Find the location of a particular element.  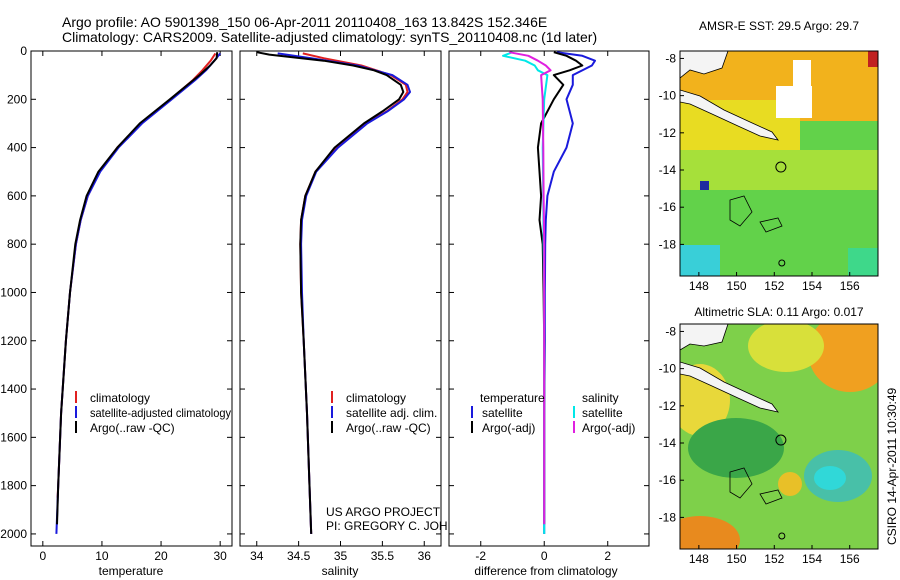

sla-map-frame is located at coordinates (779, 436).